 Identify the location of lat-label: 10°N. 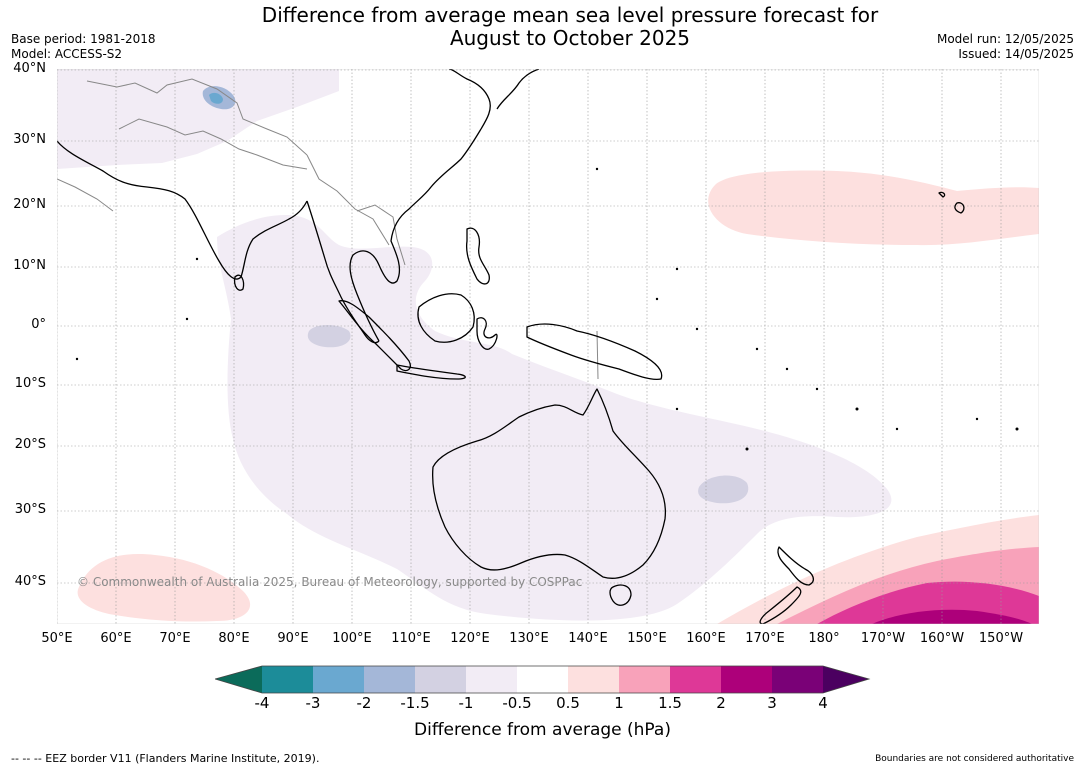
(29, 265).